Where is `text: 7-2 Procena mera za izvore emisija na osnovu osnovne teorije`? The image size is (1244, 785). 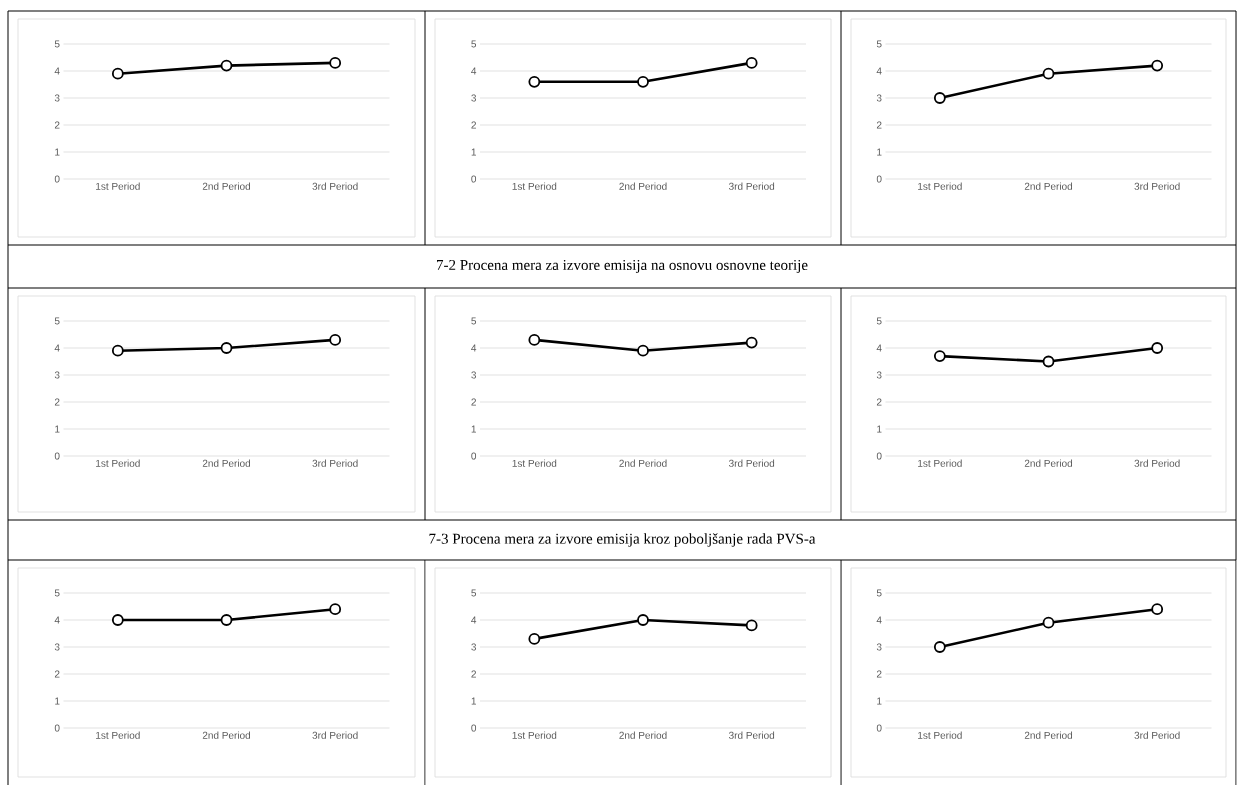
text: 7-2 Procena mera za izvore emisija na osnovu osnovne teorije is located at coordinates (622, 266).